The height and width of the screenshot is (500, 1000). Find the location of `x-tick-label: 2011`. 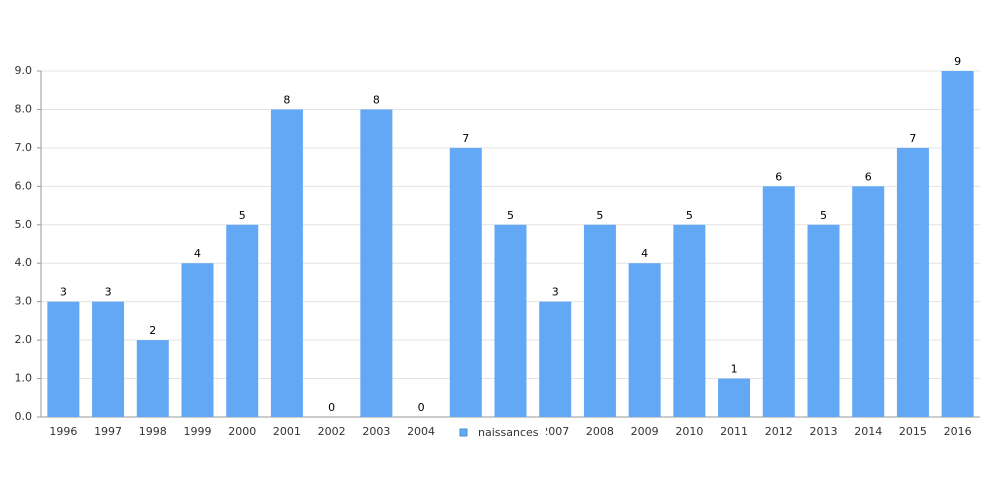

x-tick-label: 2011 is located at coordinates (734, 431).